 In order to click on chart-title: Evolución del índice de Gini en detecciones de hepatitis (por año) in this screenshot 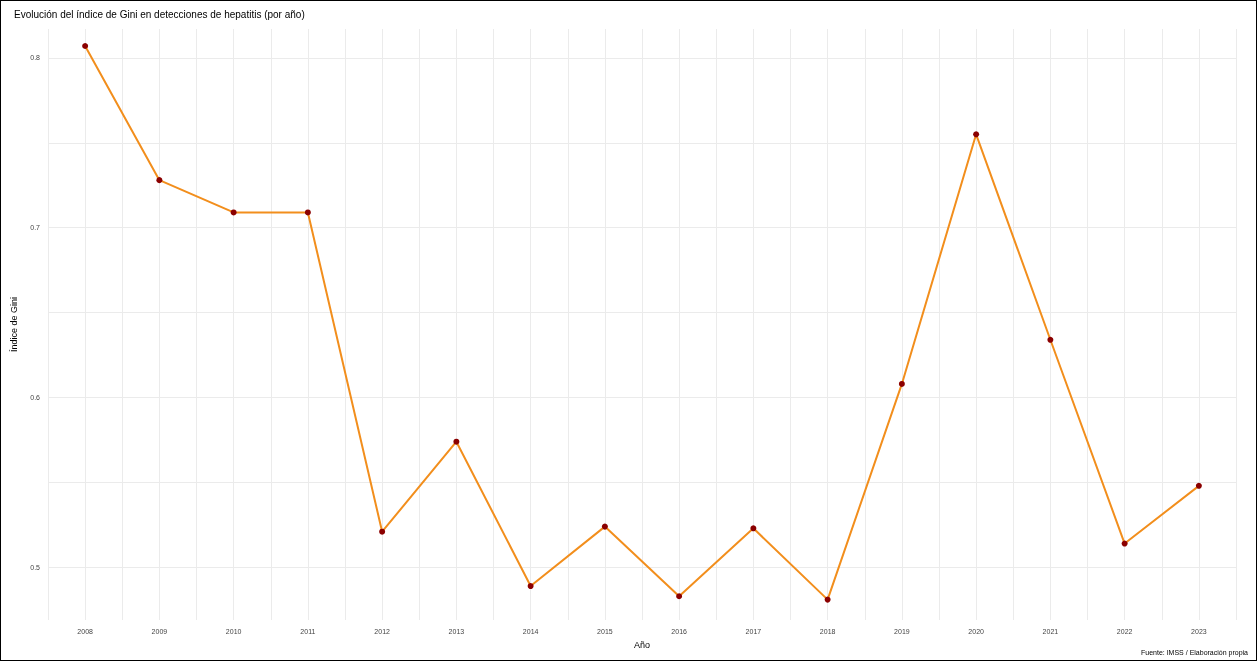, I will do `click(159, 14)`.